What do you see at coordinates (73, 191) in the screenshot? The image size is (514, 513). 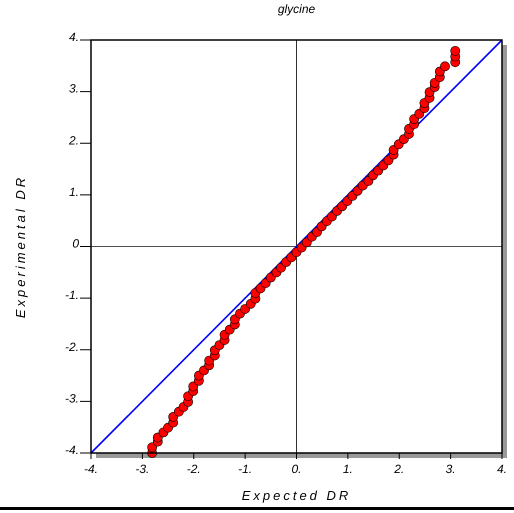 I see `y-tick-label: 1.` at bounding box center [73, 191].